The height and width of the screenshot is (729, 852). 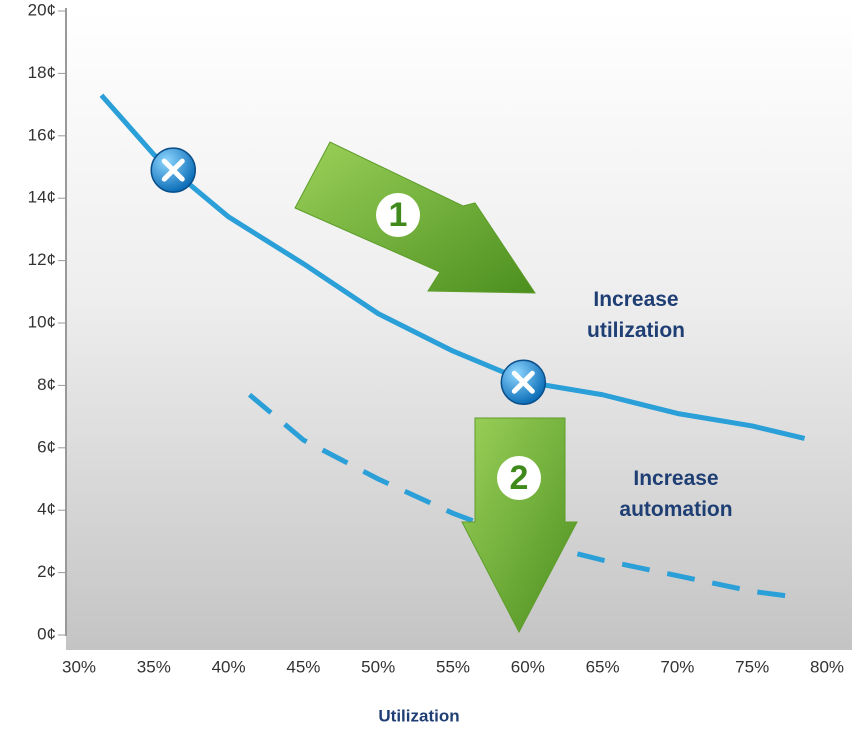 I want to click on x-tick-label: 75%, so click(x=752, y=666).